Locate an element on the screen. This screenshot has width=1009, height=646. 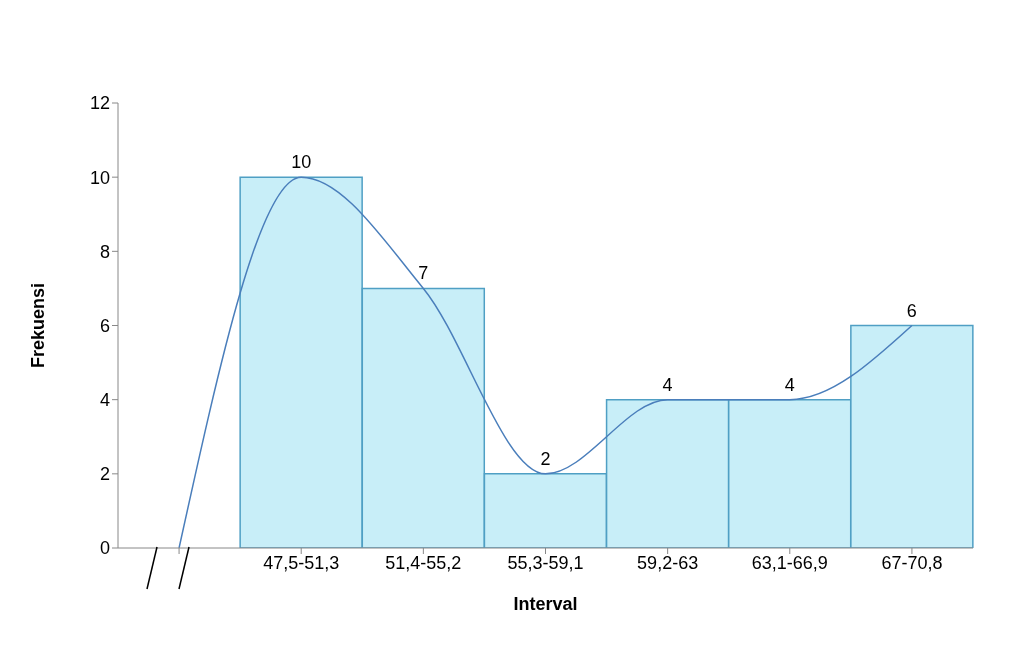
x-tick-label: 47,5-51,3 is located at coordinates (301, 562).